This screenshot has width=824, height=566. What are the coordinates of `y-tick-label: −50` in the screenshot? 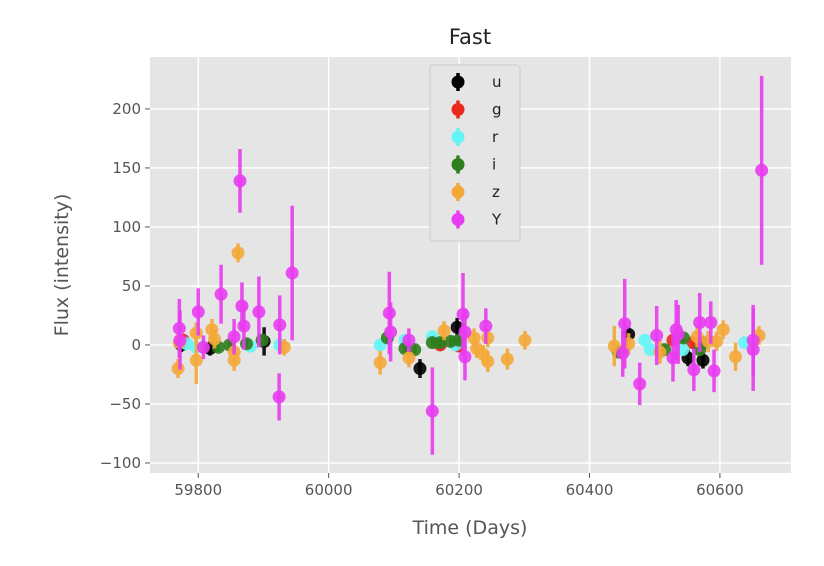 It's located at (125, 404).